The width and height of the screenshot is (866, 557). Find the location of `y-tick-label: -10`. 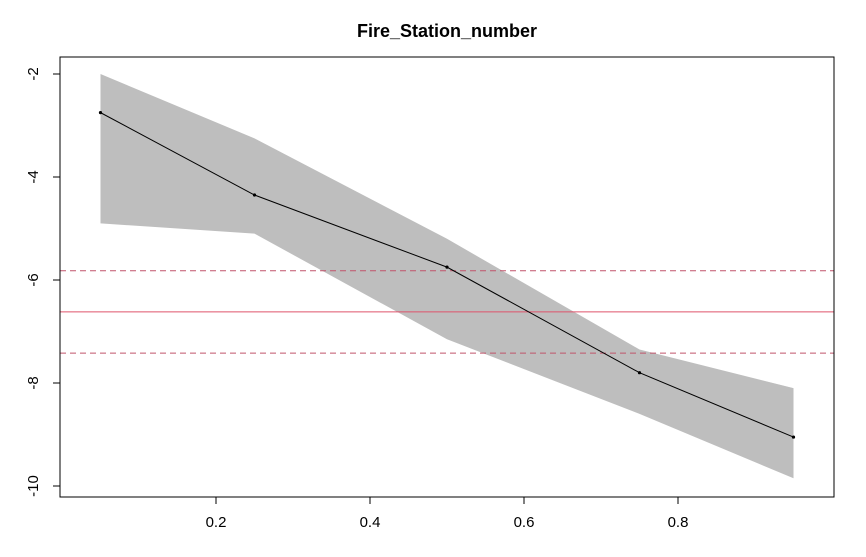

y-tick-label: -10 is located at coordinates (33, 486).